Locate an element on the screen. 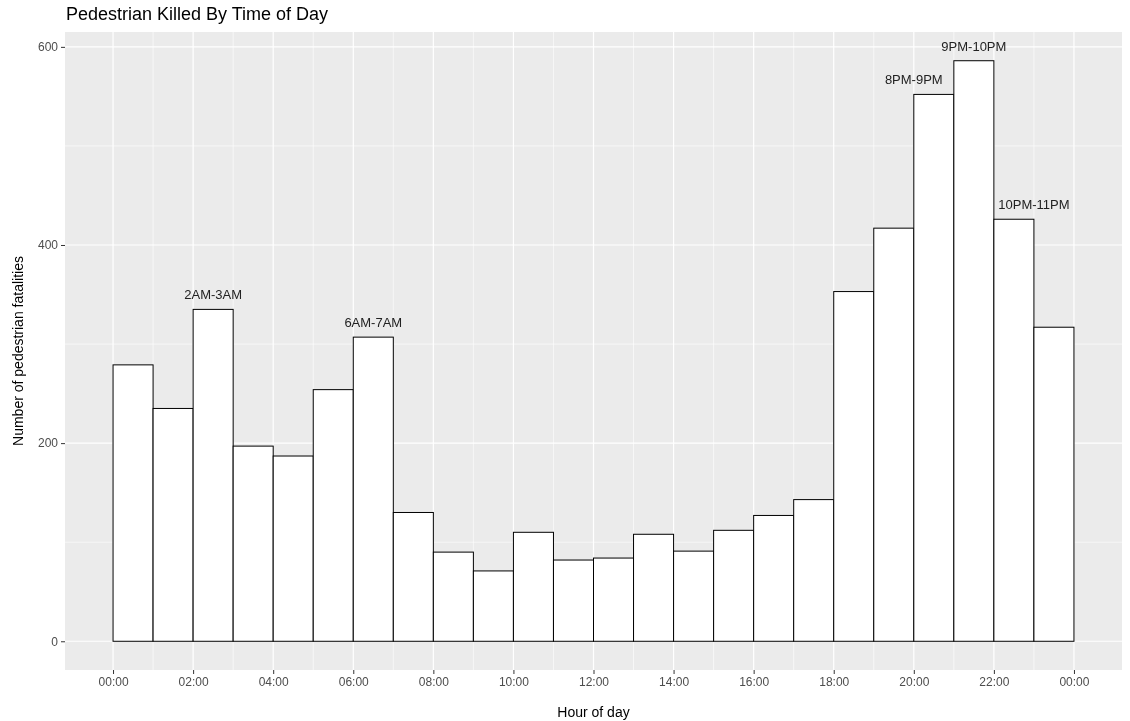 The height and width of the screenshot is (721, 1130). x-tick-label: 22:00 is located at coordinates (994, 681).